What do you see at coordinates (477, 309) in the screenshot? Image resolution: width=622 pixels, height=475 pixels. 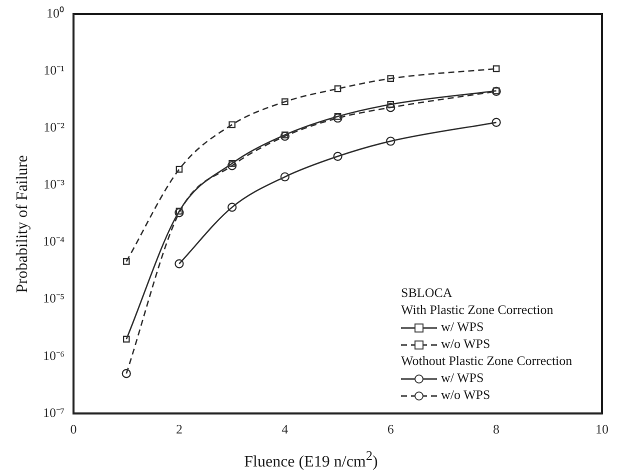 I see `annotation: With Plastic Zone Correction` at bounding box center [477, 309].